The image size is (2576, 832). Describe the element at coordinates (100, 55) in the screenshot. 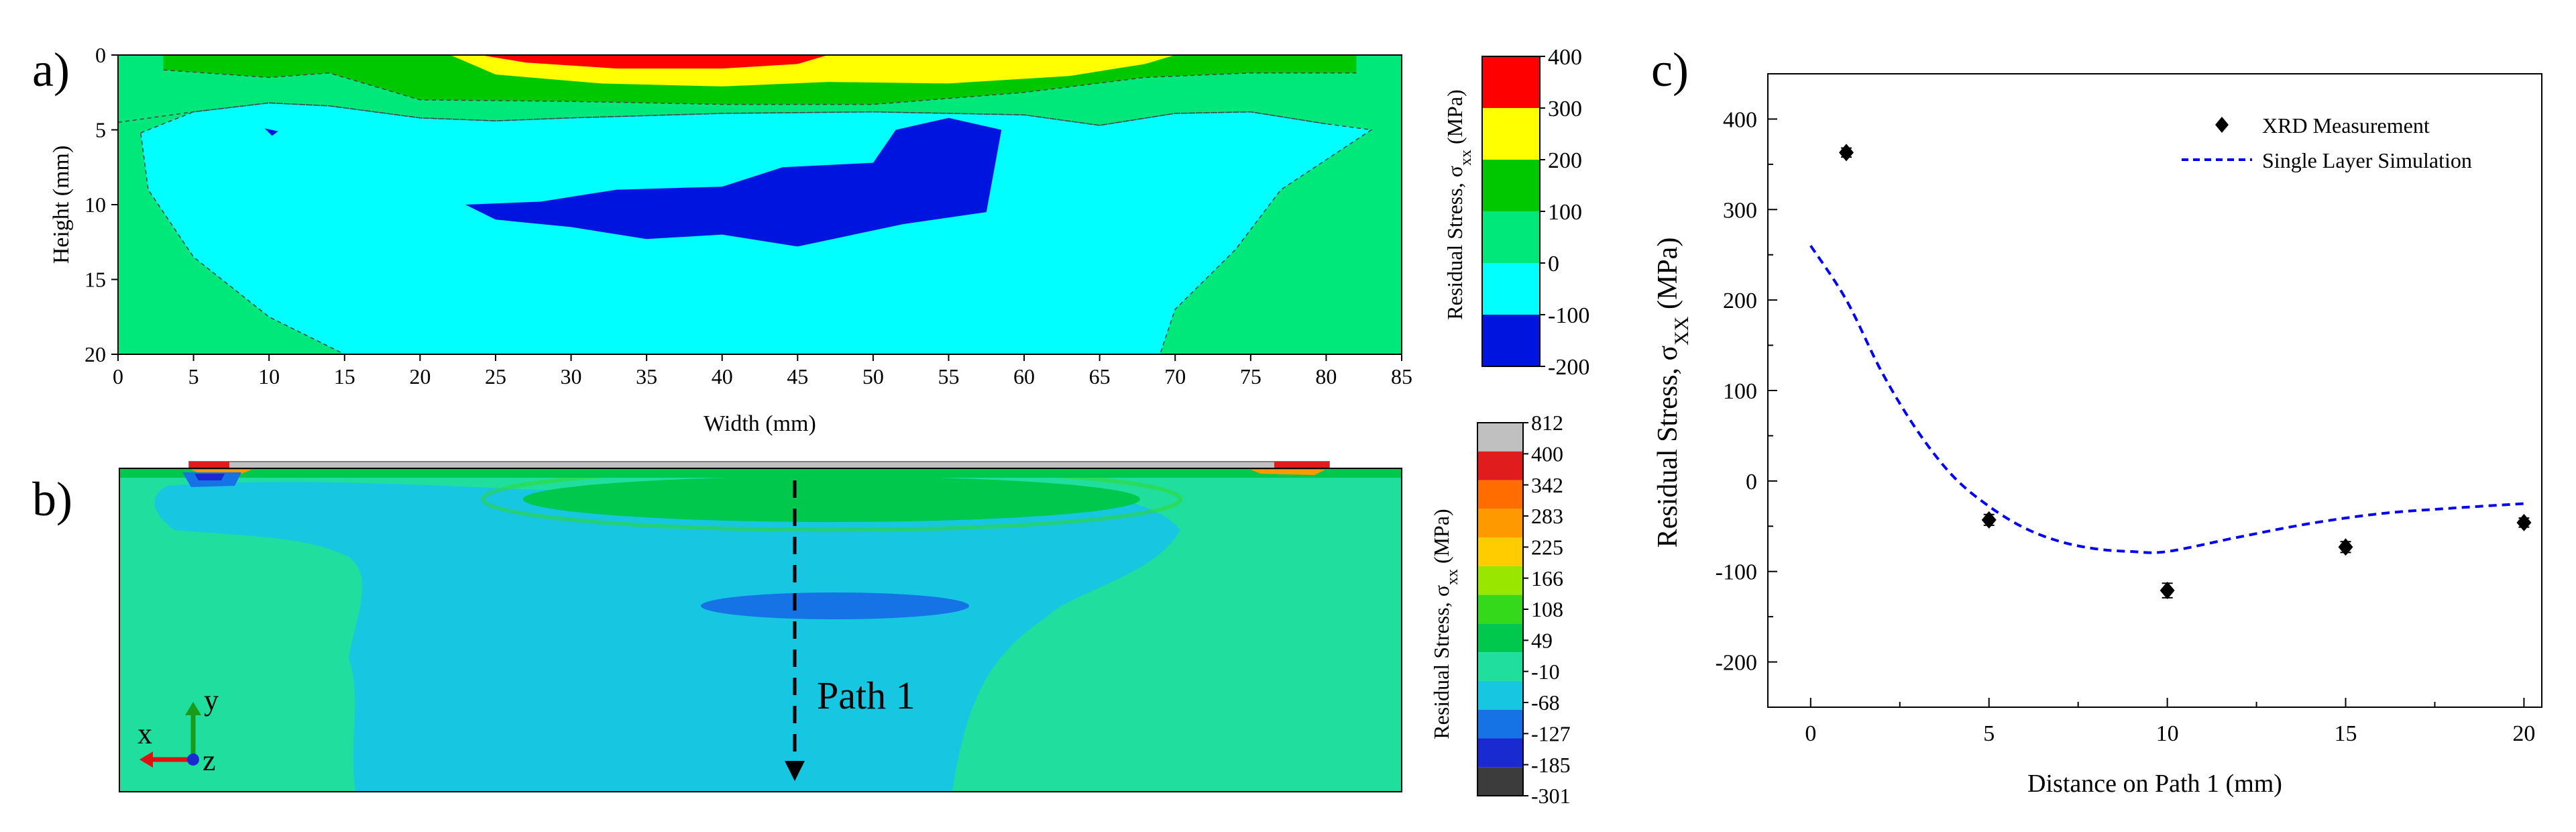

I see `panel-a-y-tick-label: 0` at that location.